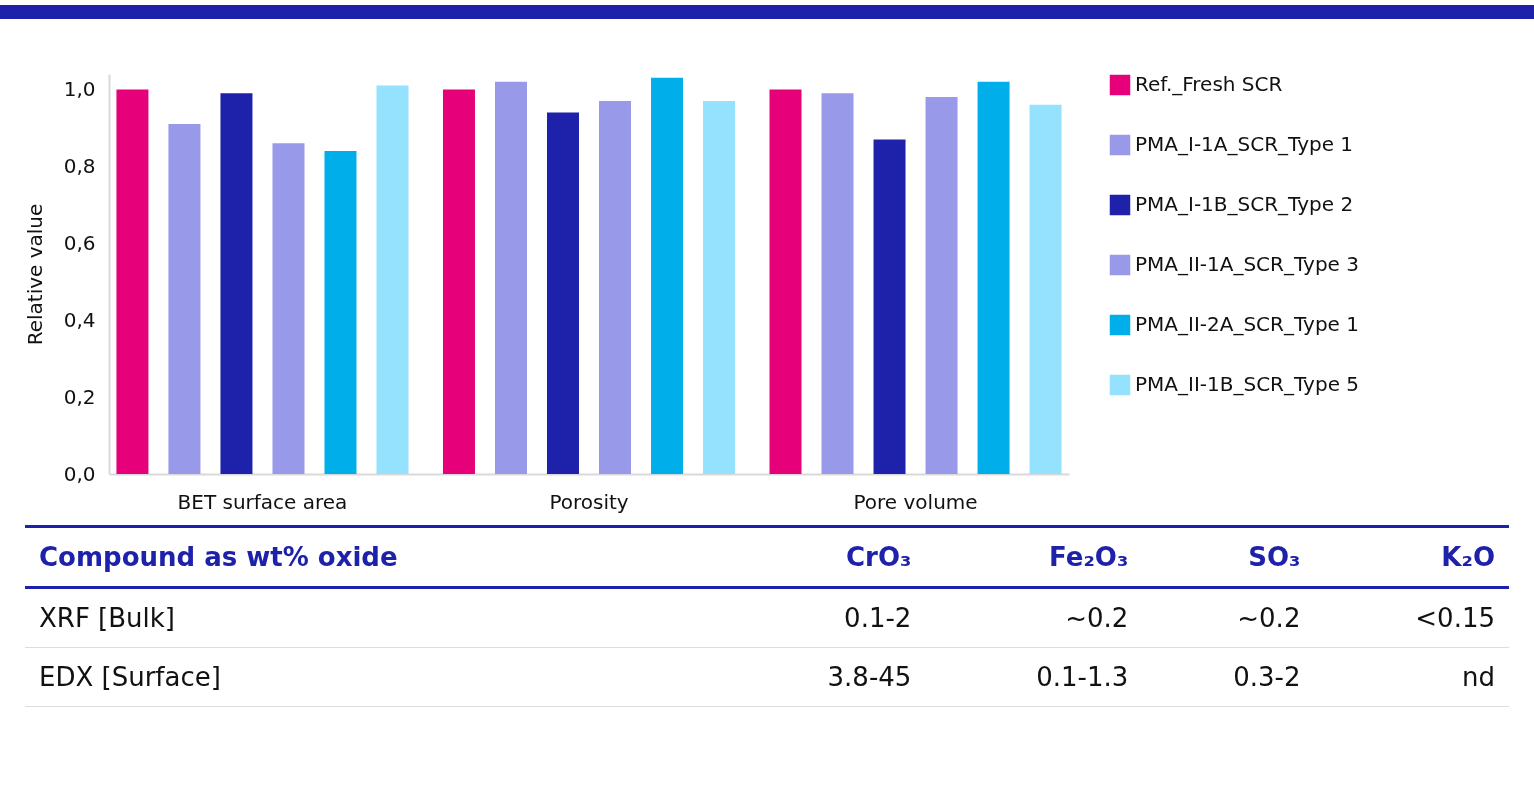  What do you see at coordinates (1034, 677) in the screenshot?
I see `text: 0.1-1.3` at bounding box center [1034, 677].